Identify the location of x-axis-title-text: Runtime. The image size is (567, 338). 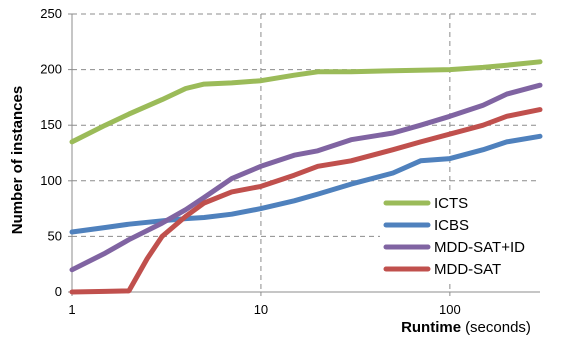
(431, 327).